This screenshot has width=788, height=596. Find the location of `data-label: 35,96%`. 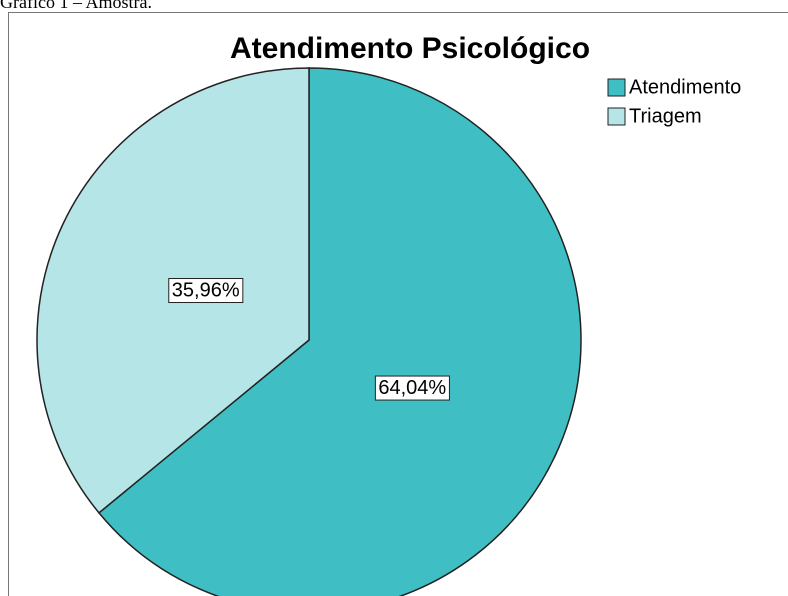

data-label: 35,96% is located at coordinates (206, 291).